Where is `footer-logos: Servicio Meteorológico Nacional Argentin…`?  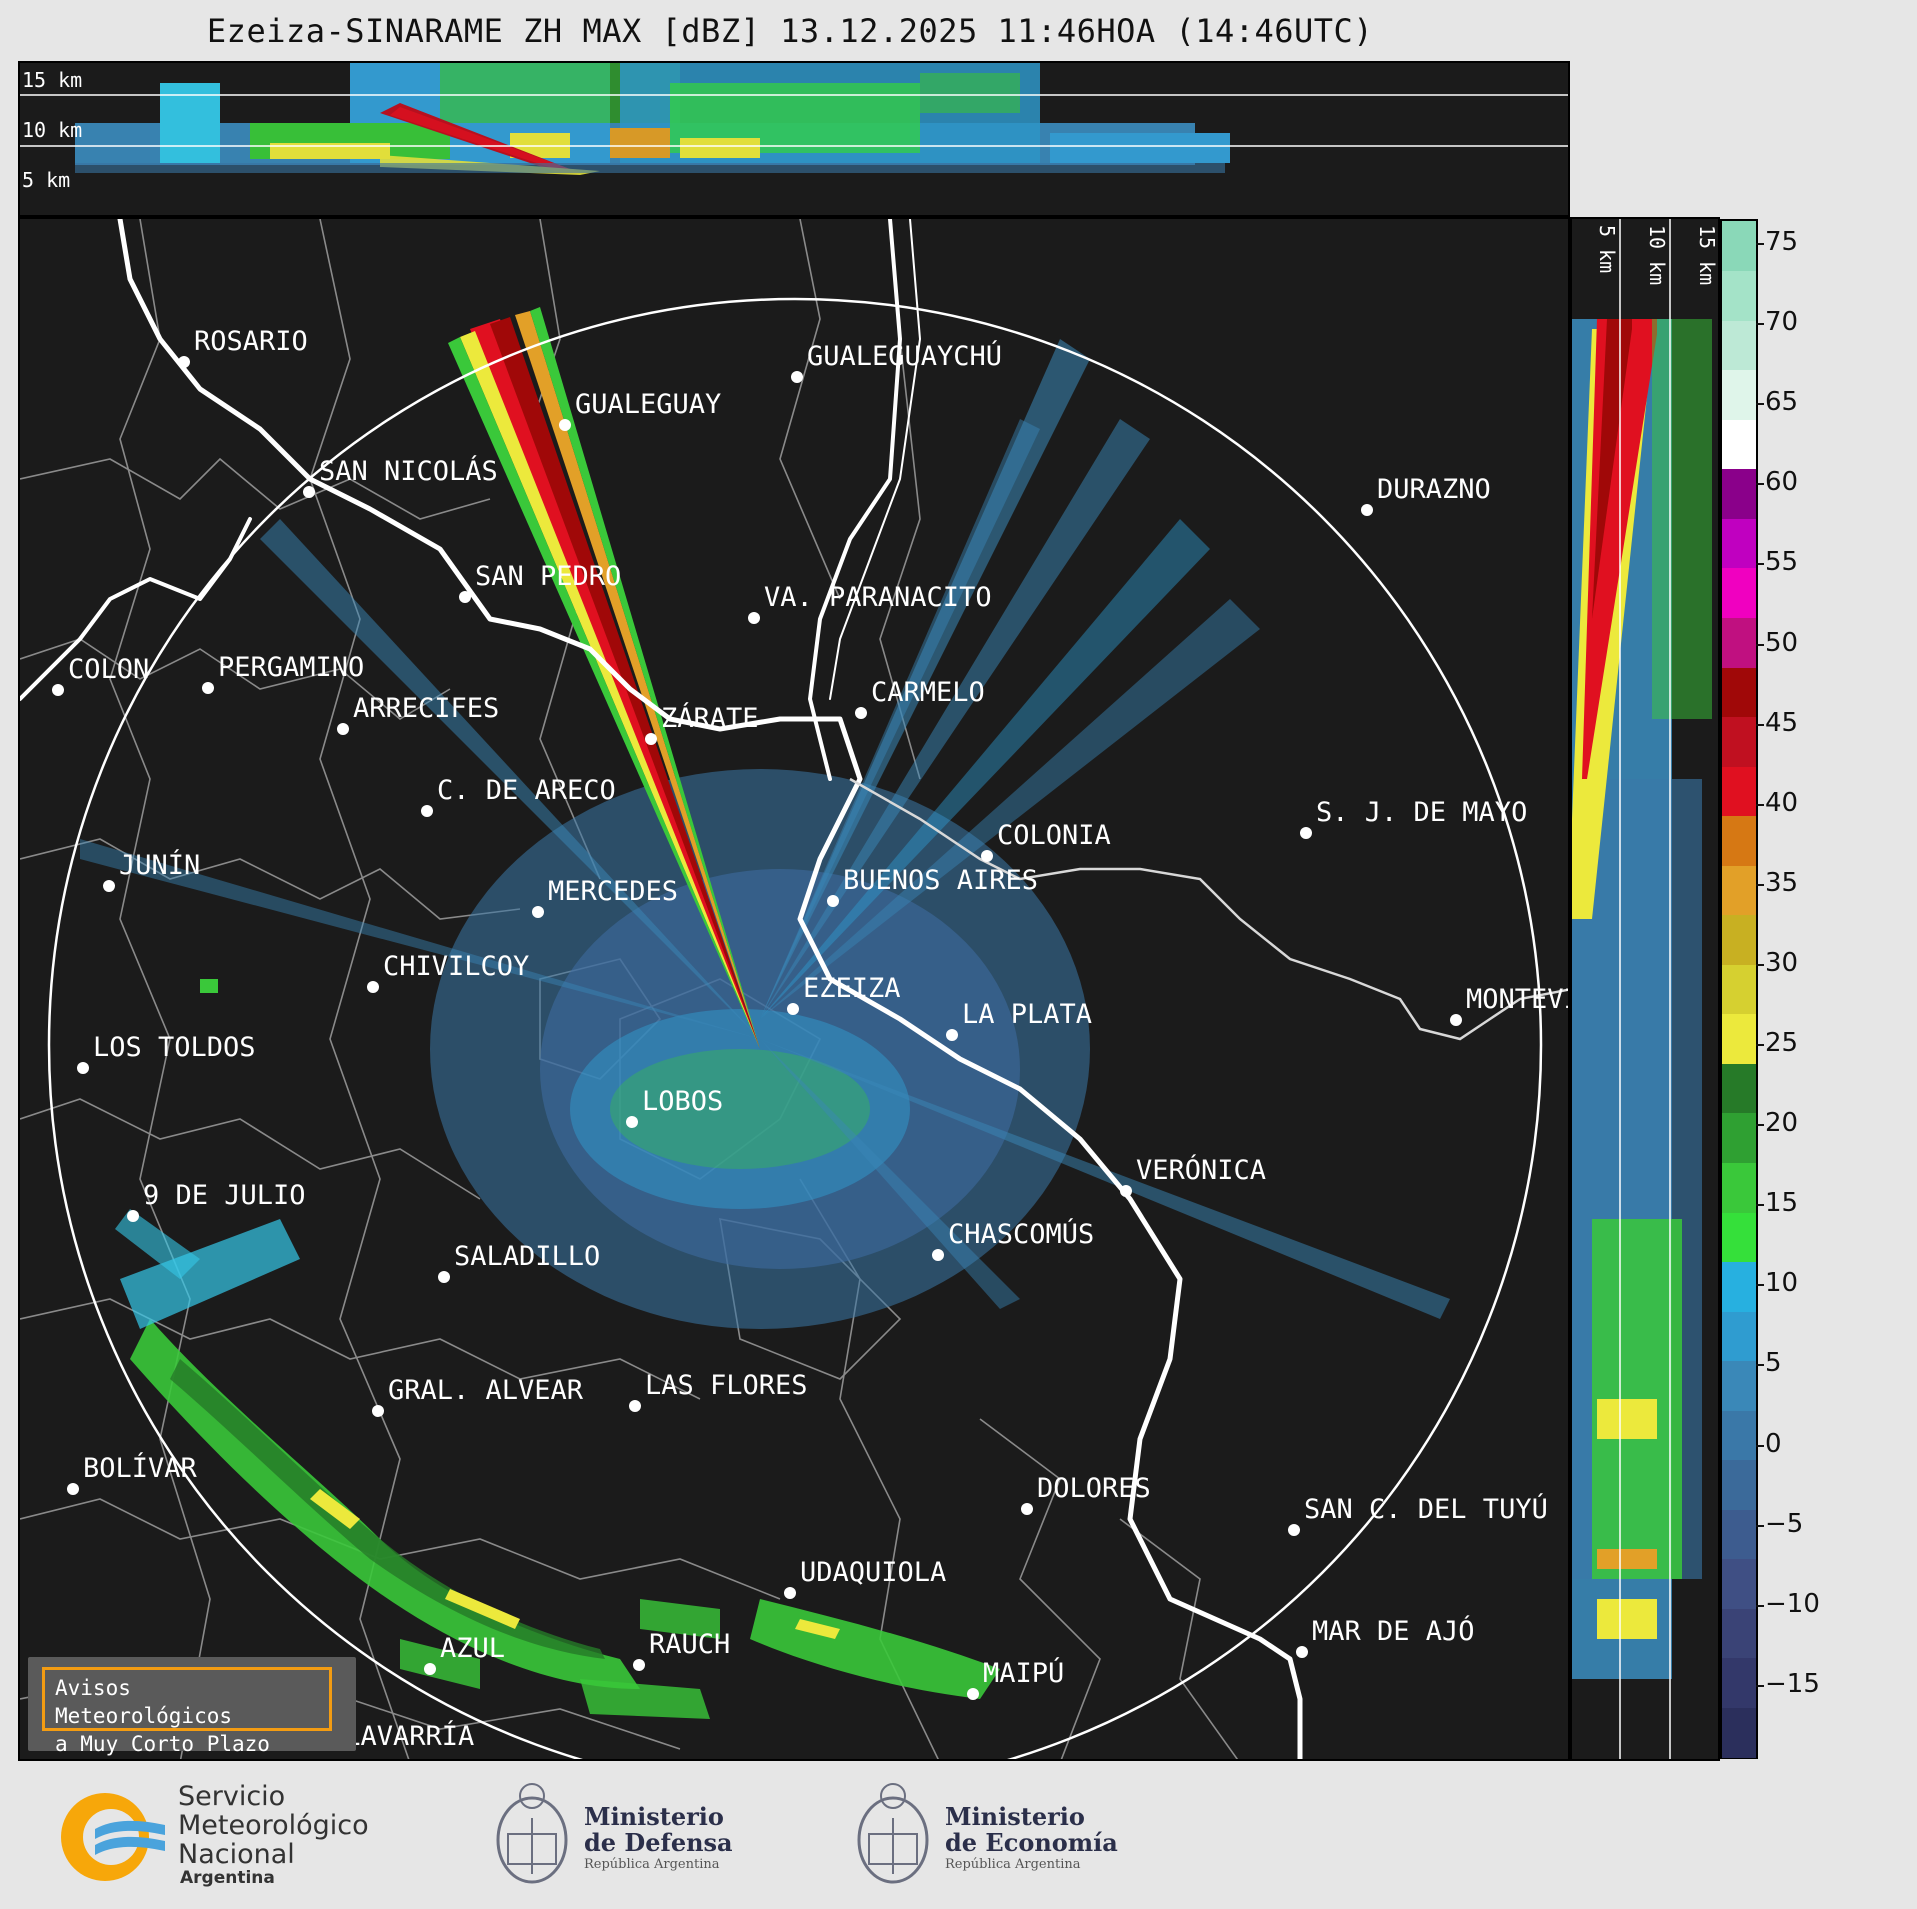 footer-logos: Servicio Meteorológico Nacional Argentin… is located at coordinates (958, 1835).